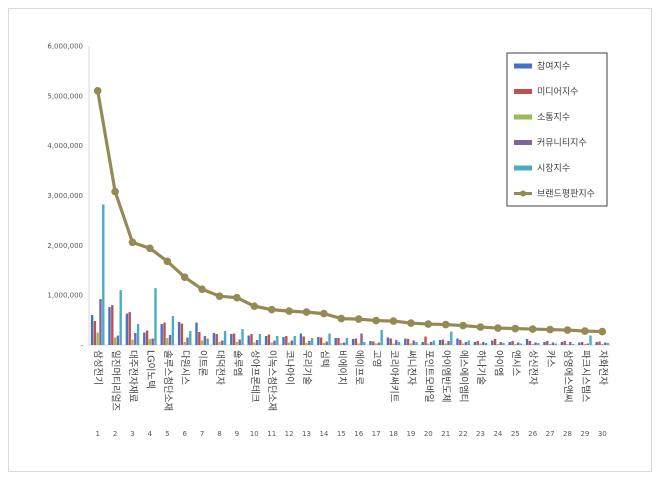 The width and height of the screenshot is (660, 480). Describe the element at coordinates (463, 434) in the screenshot. I see `x-rank-label: 22` at that location.